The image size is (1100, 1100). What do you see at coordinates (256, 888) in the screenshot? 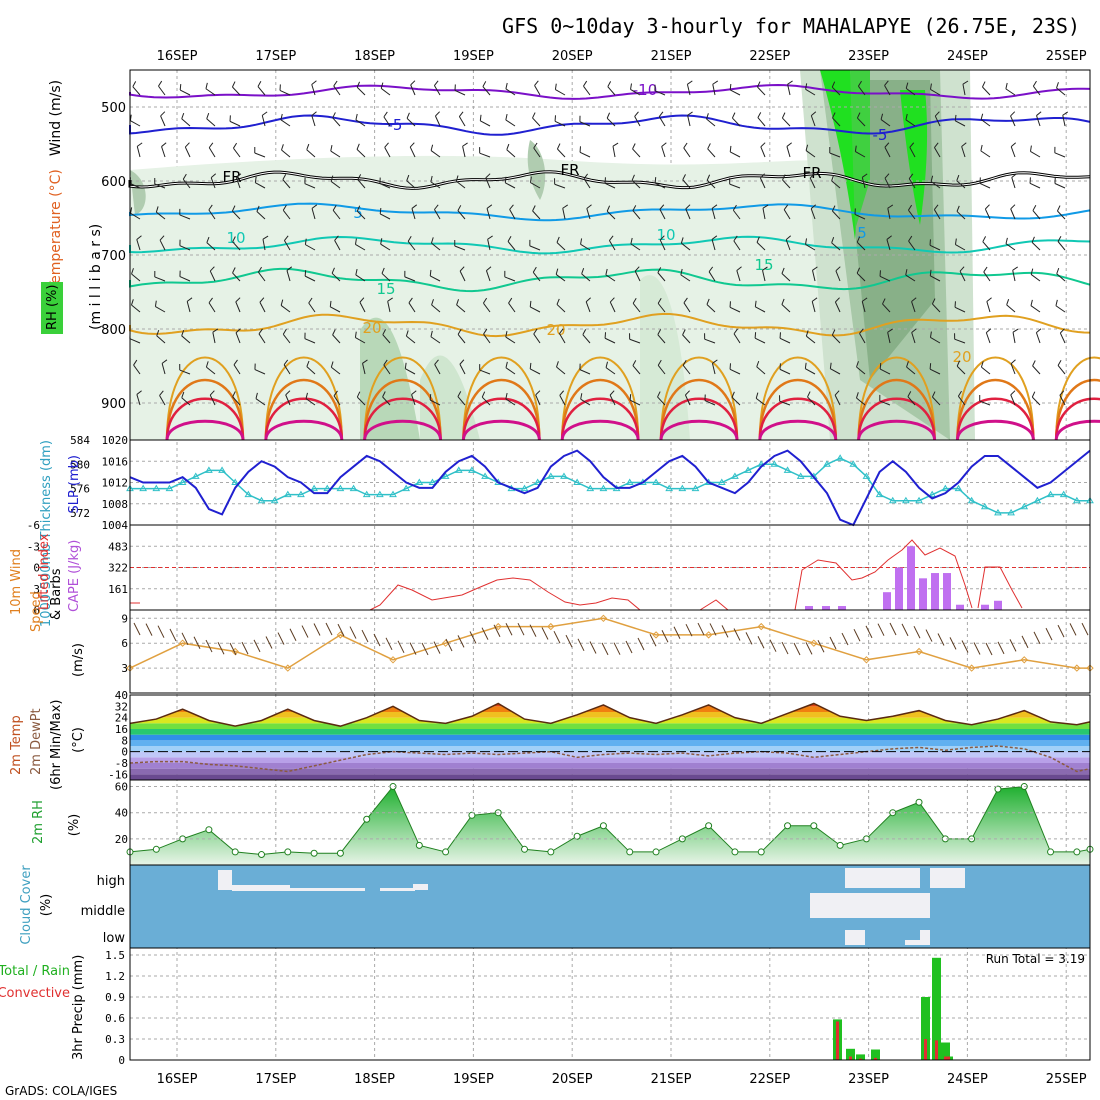
I see `cloud-block` at bounding box center [256, 888].